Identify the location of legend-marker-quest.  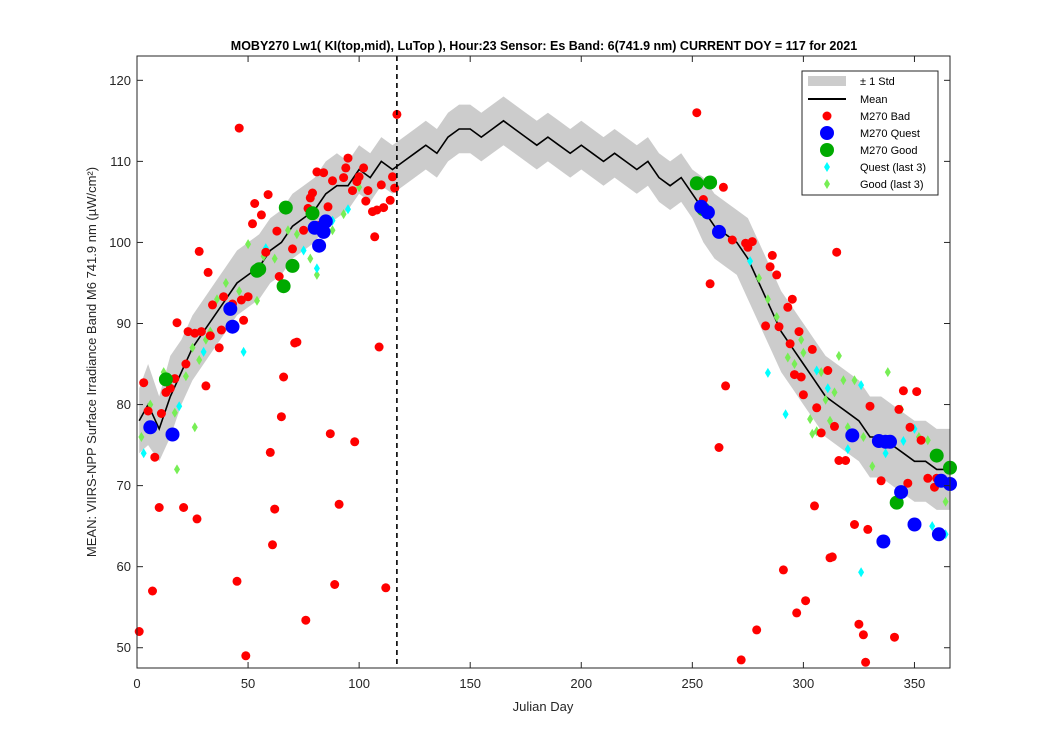
(827, 133).